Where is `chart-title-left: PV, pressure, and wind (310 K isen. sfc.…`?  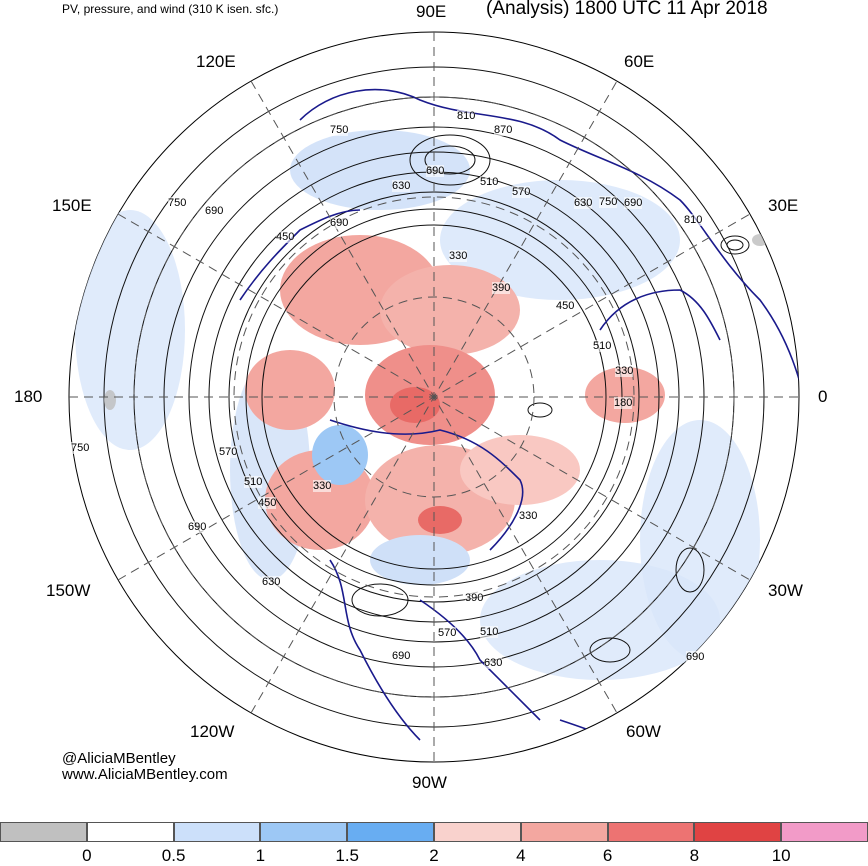
chart-title-left: PV, pressure, and wind (310 K isen. sfc.… is located at coordinates (170, 9).